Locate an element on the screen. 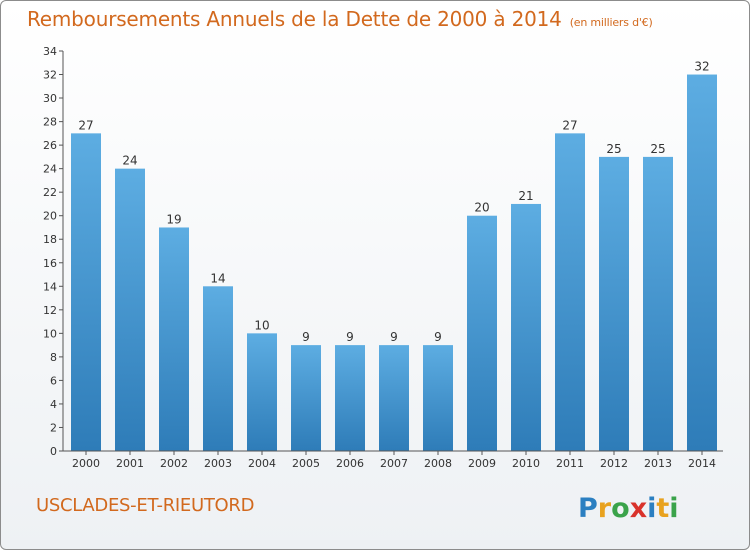  x-tick-label: 2013 is located at coordinates (658, 463).